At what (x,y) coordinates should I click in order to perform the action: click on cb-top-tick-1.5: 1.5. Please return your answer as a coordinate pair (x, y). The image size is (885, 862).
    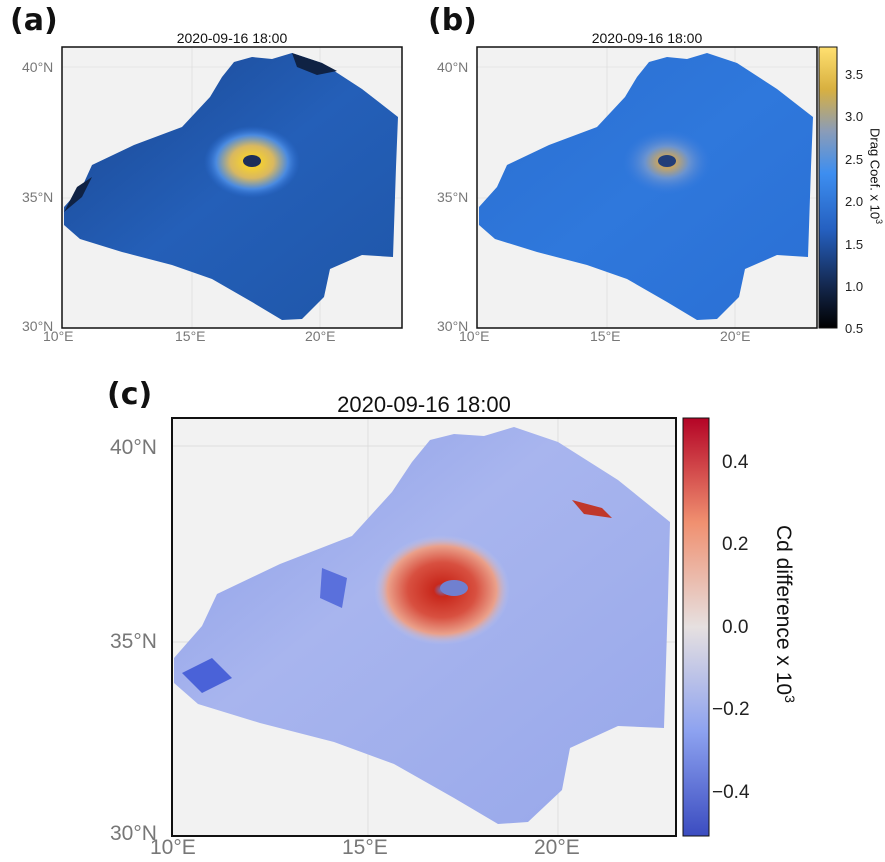
    Looking at the image, I should click on (854, 244).